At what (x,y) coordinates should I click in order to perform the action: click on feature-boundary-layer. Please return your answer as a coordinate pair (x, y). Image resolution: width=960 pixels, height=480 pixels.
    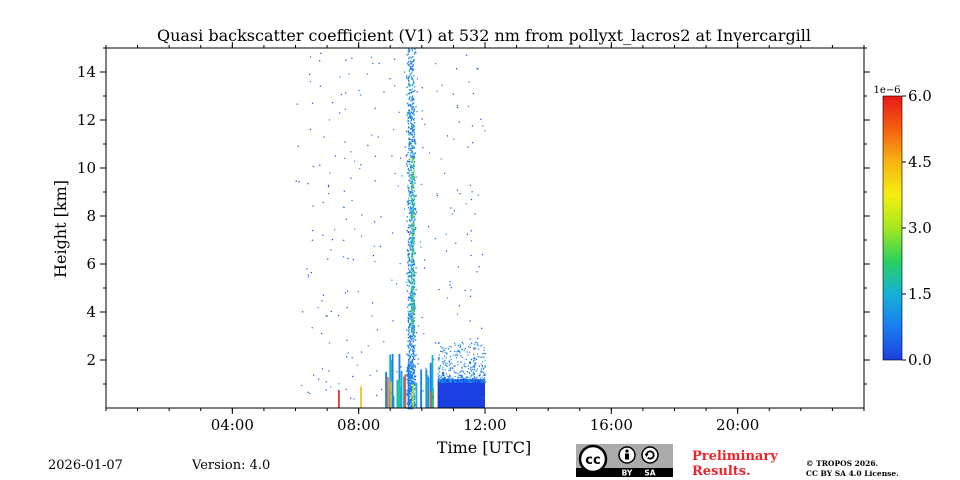
    Looking at the image, I should click on (461, 393).